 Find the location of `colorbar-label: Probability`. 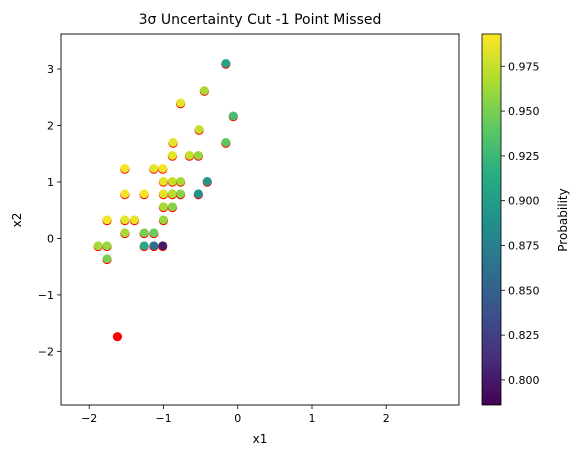

colorbar-label: Probability is located at coordinates (563, 219).